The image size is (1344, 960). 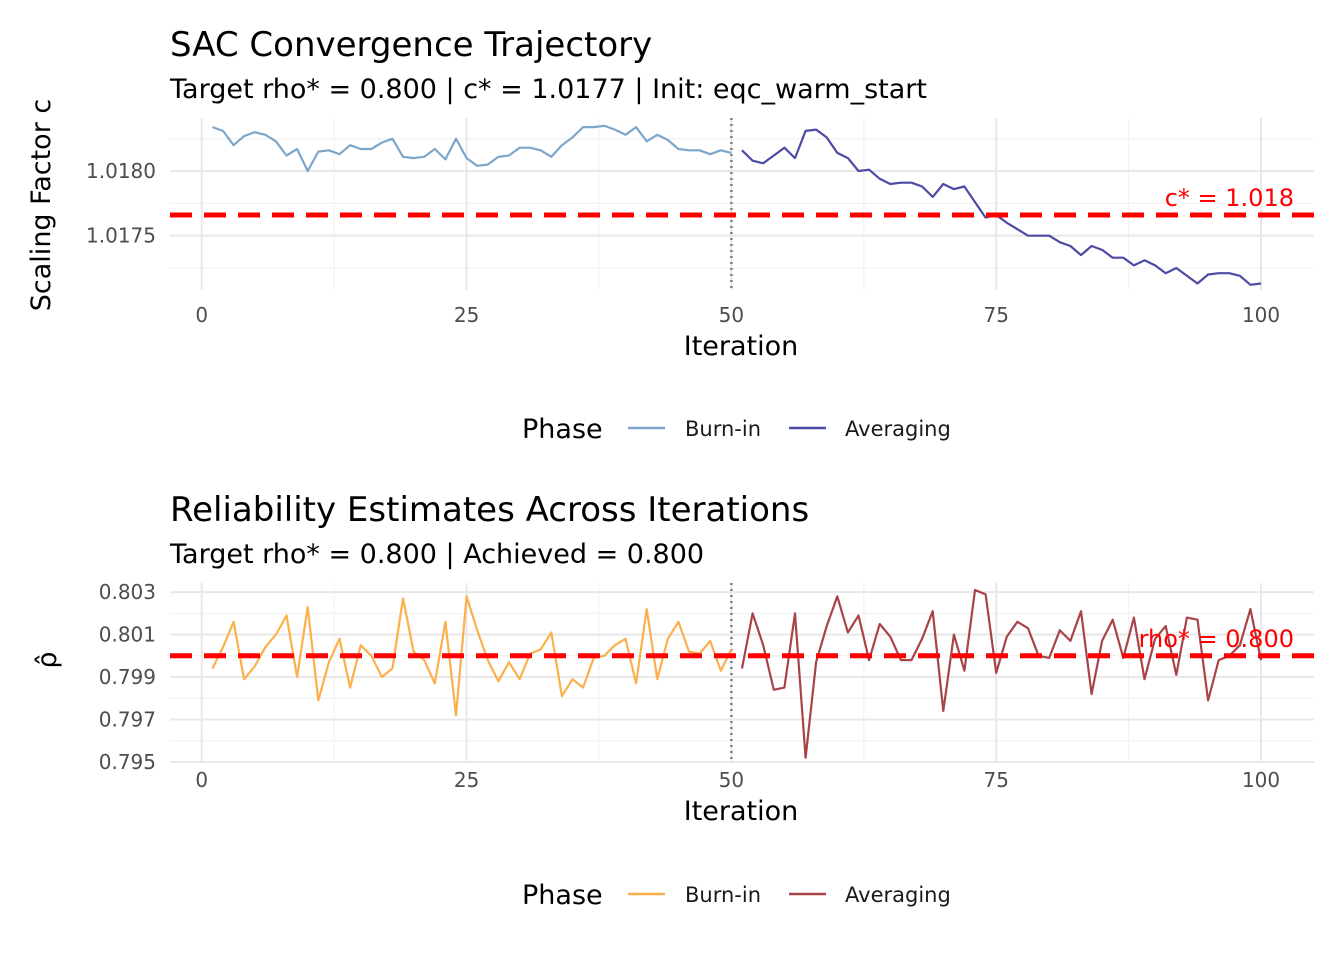 I want to click on y-tick-label: 1.0180, so click(x=121, y=171).